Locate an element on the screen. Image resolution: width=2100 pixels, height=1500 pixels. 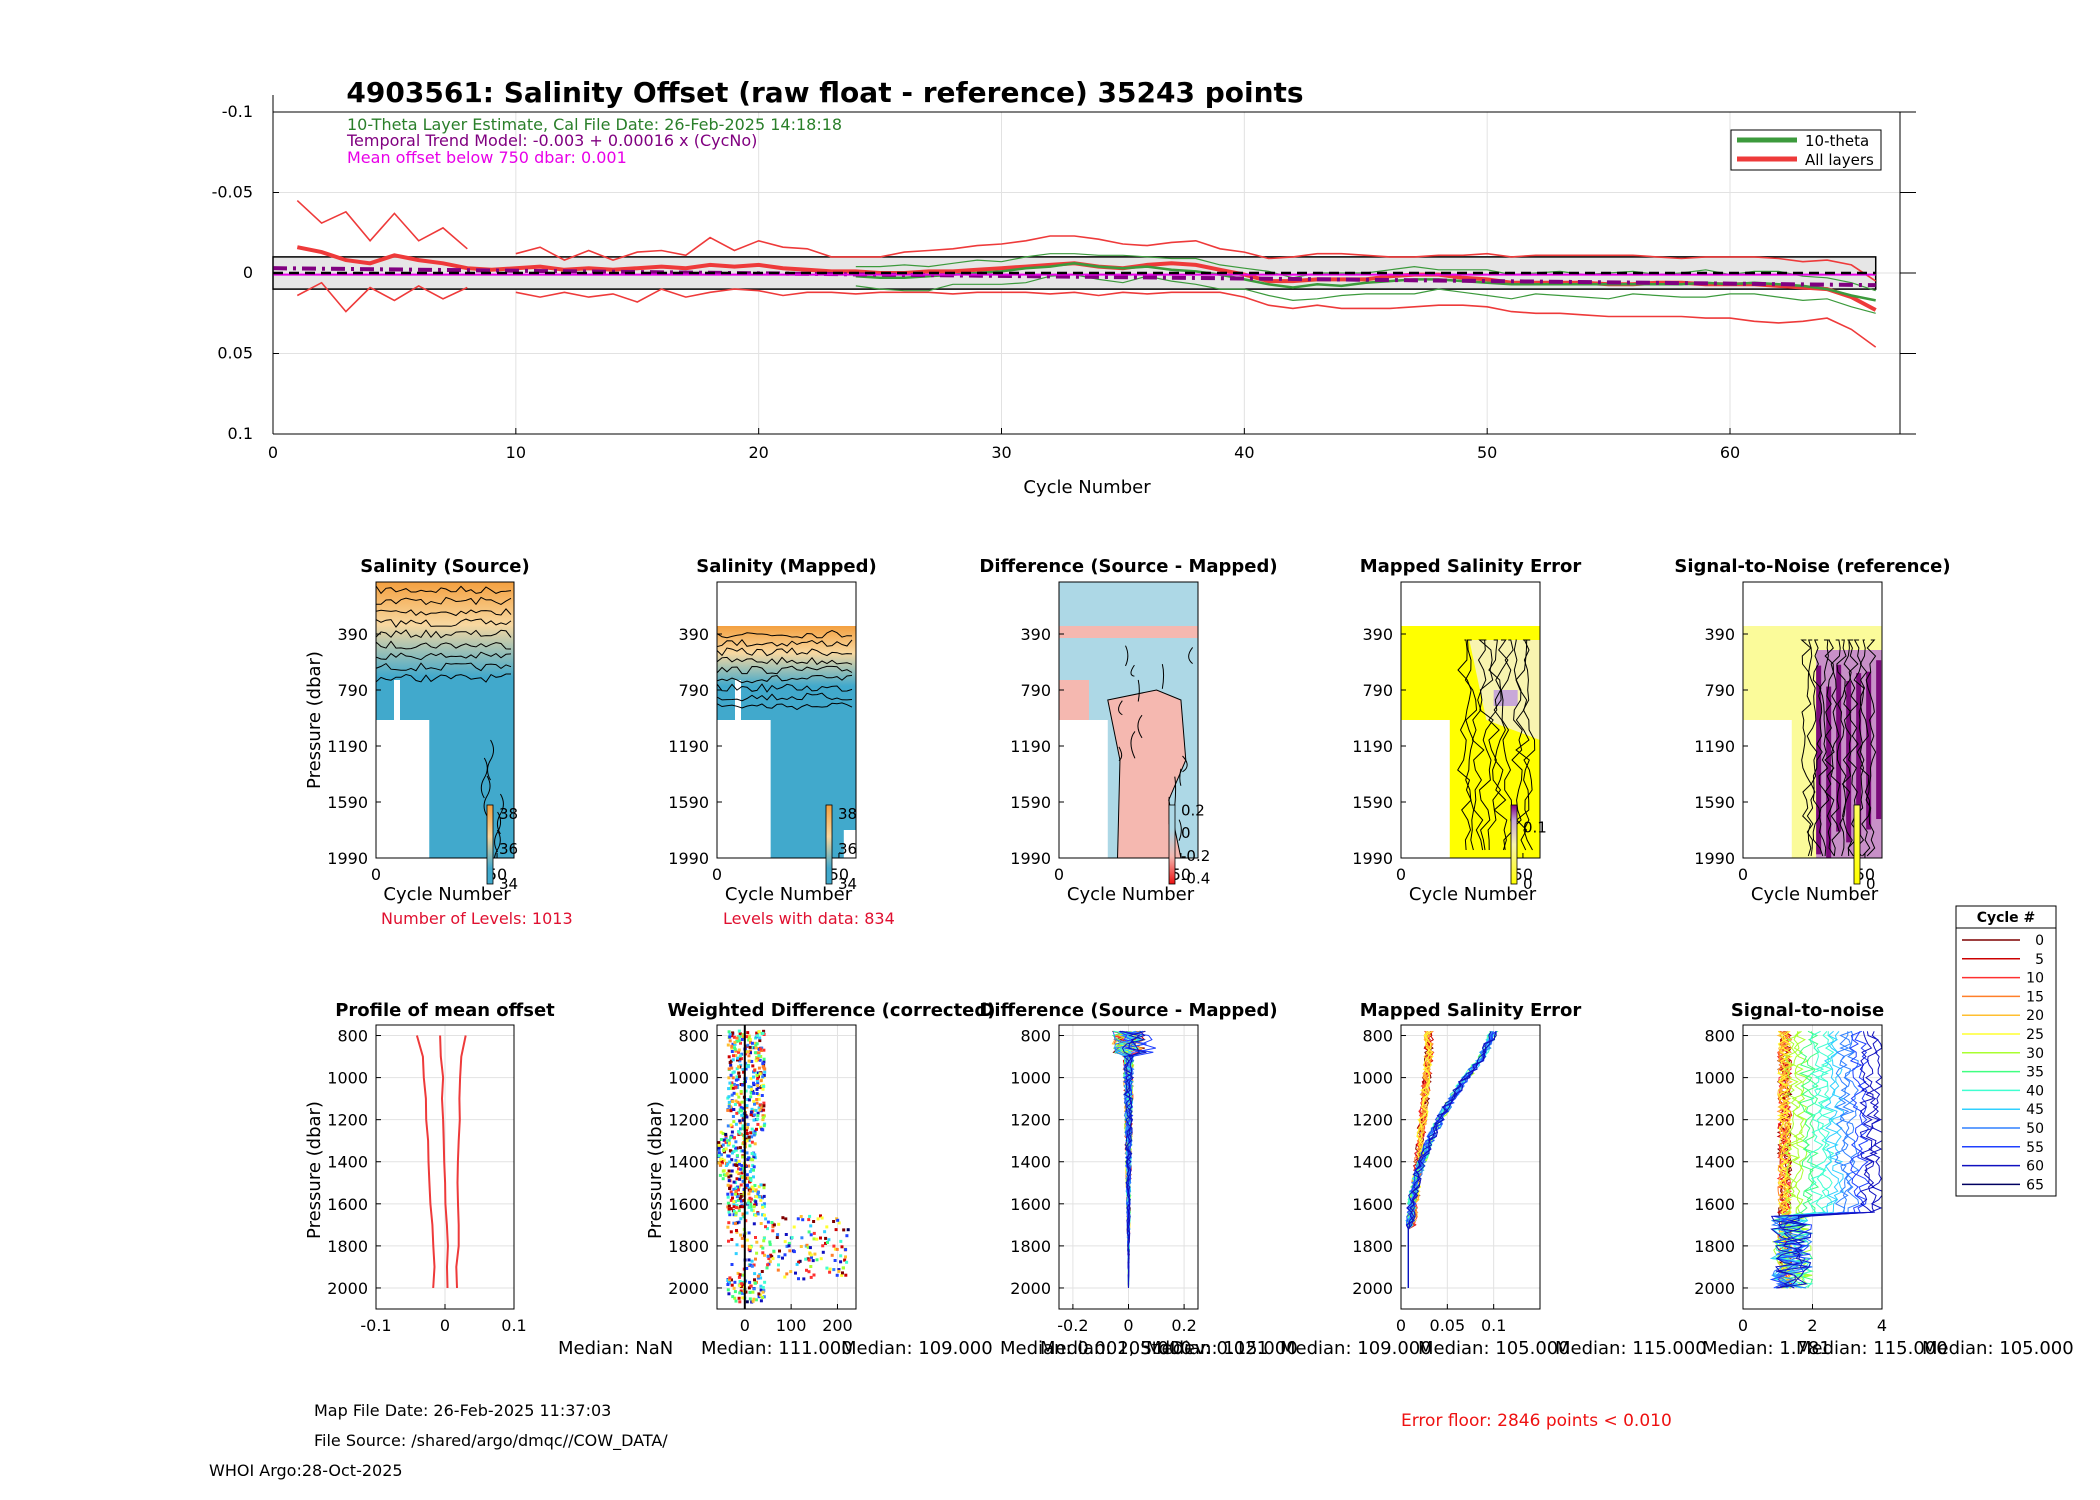
snr-profile is located at coordinates (1810, 1160).